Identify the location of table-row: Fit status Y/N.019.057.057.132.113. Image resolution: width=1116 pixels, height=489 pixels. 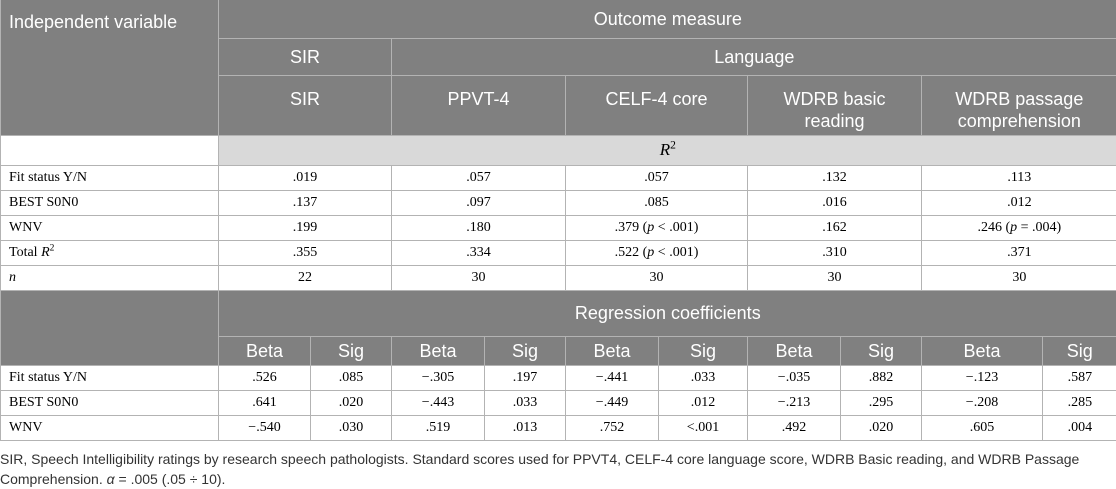
(558, 177).